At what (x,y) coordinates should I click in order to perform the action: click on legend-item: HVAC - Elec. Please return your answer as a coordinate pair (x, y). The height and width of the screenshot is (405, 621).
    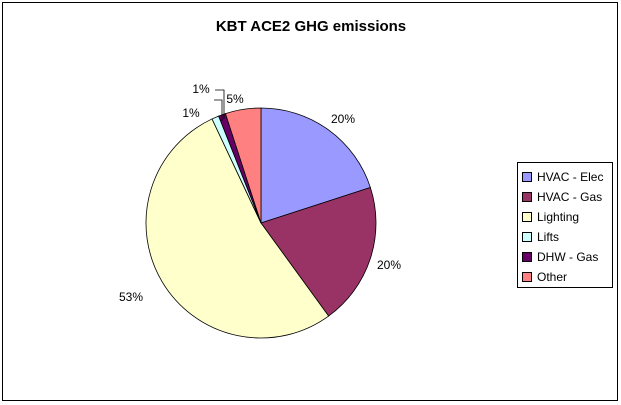
    Looking at the image, I should click on (565, 177).